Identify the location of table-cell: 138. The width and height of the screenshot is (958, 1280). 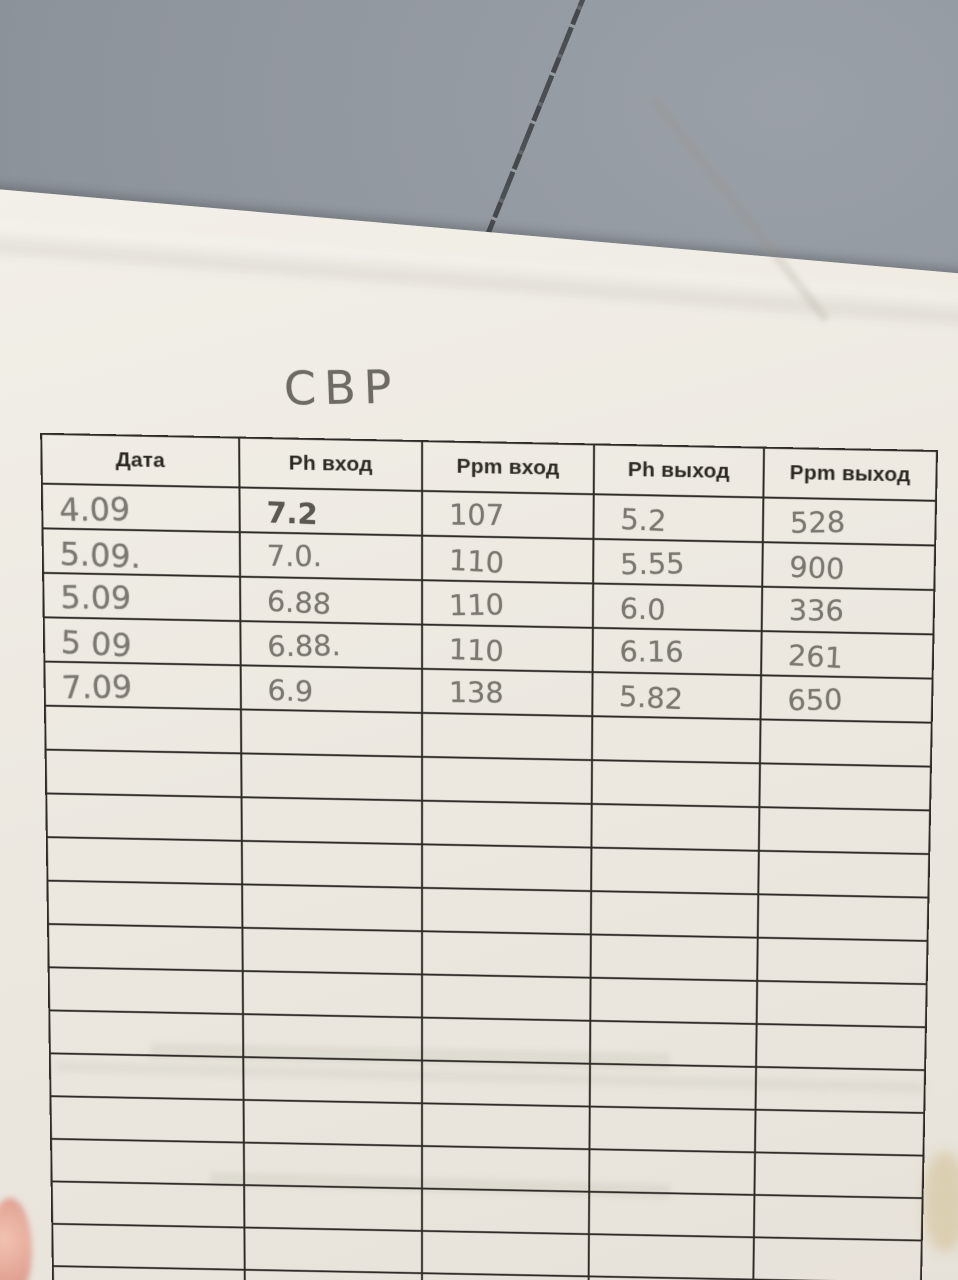
(507, 692).